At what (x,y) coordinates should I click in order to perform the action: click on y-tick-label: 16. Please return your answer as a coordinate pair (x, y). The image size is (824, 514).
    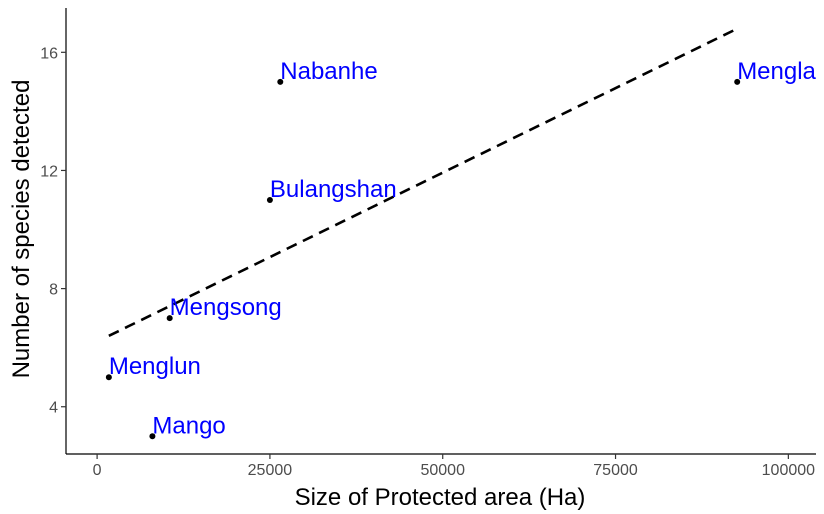
    Looking at the image, I should click on (49, 53).